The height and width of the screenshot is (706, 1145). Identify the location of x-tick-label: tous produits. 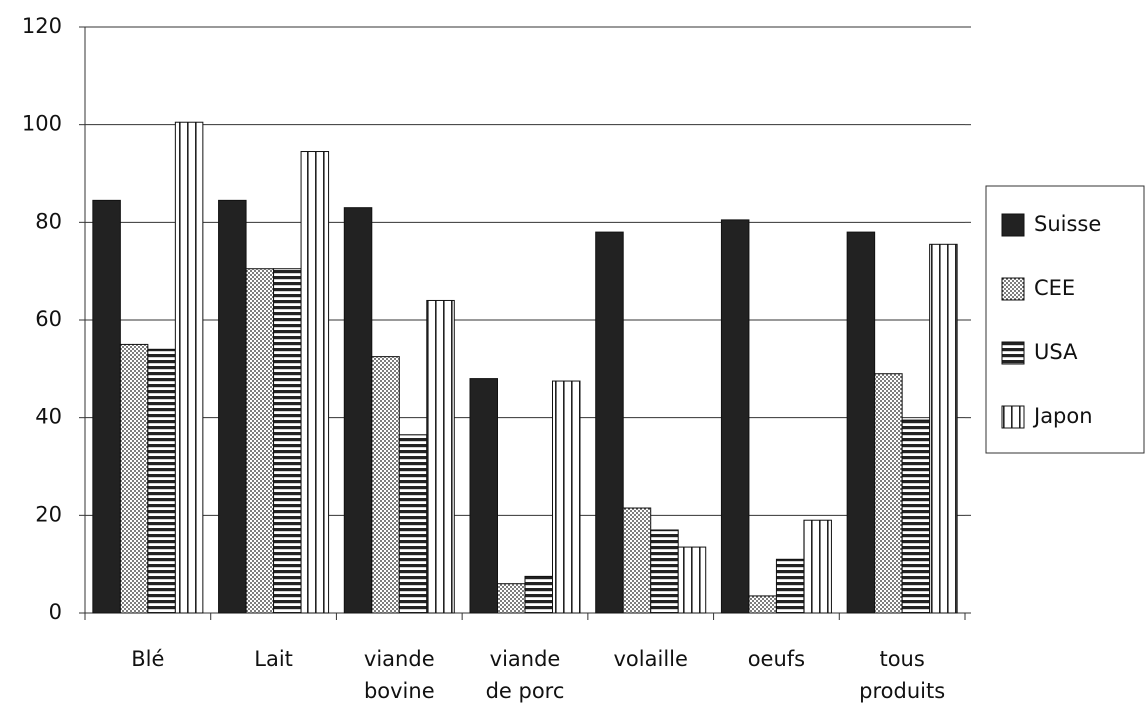
(902, 675).